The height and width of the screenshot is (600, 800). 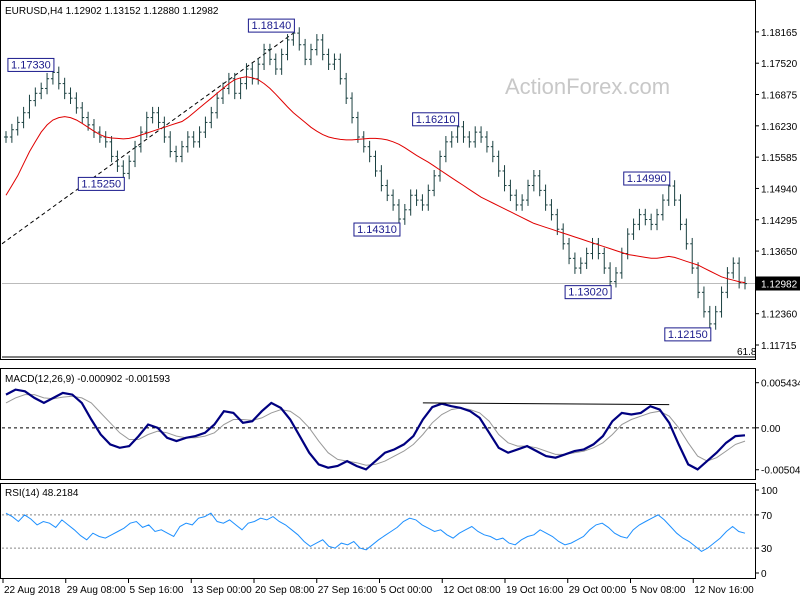 I want to click on price-callout-label: 1.17330, so click(x=31, y=65).